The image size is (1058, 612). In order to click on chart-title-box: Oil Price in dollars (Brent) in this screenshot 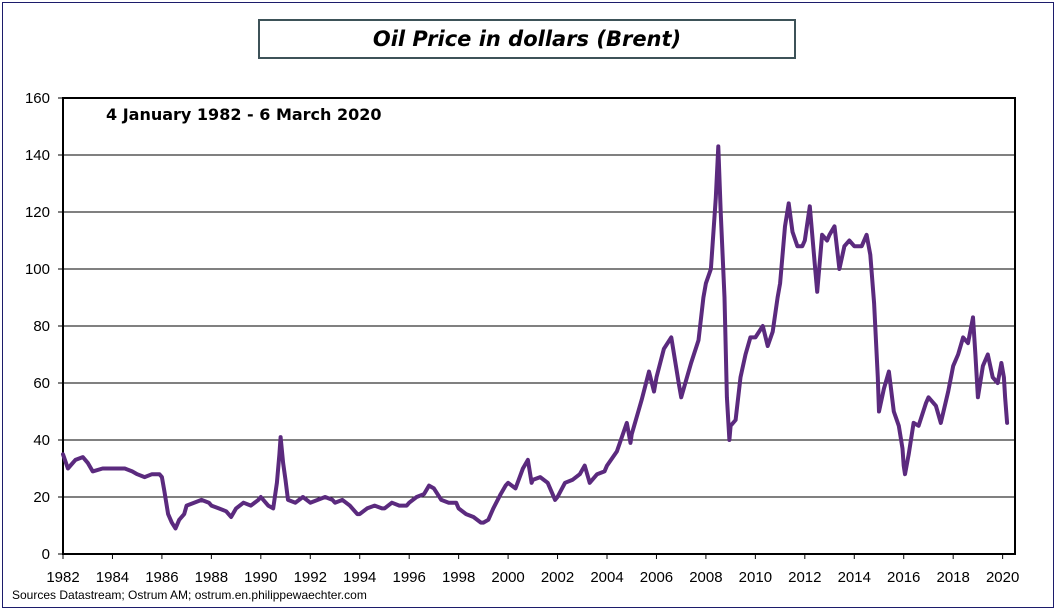, I will do `click(527, 39)`.